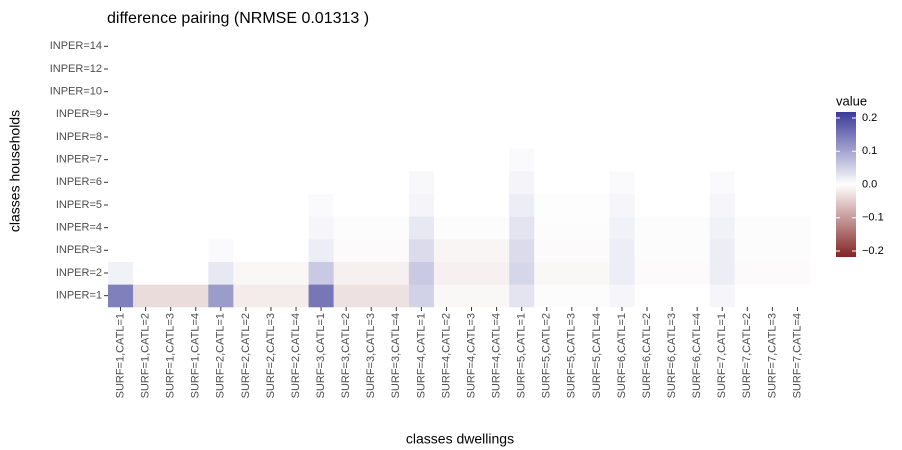  I want to click on y-tick-label: INPER=6, so click(79, 182).